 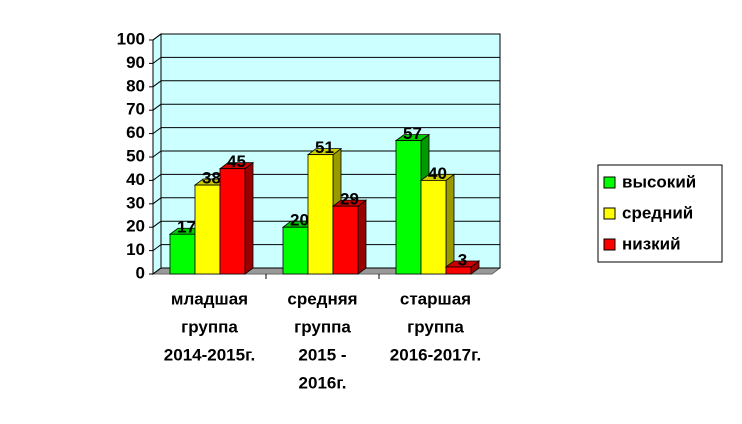 I want to click on y-tick-label: 80, so click(x=135, y=85).